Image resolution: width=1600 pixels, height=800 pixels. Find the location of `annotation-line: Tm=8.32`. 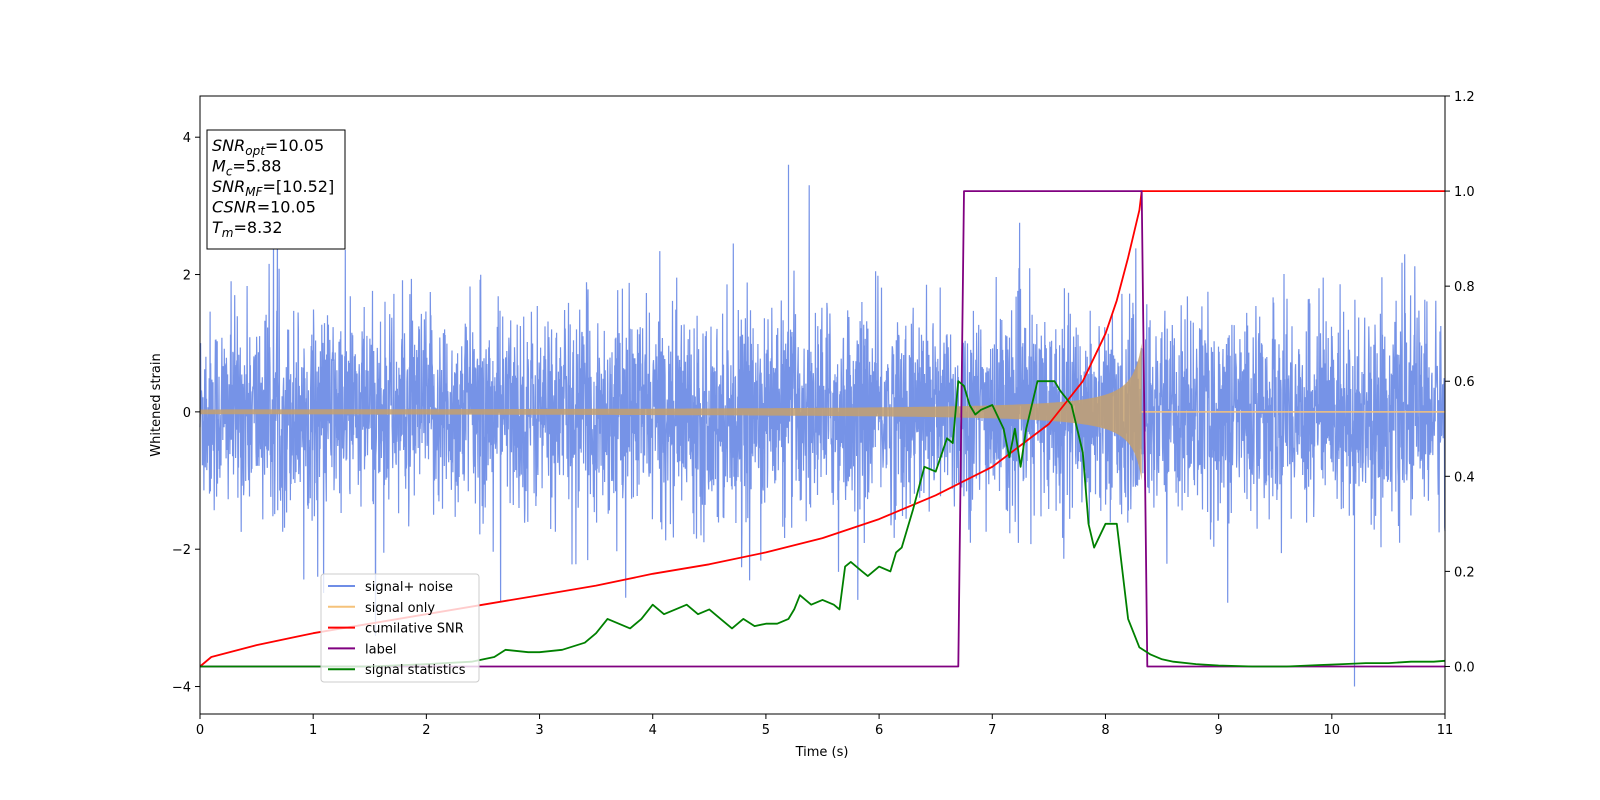

annotation-line: Tm=8.32 is located at coordinates (247, 229).